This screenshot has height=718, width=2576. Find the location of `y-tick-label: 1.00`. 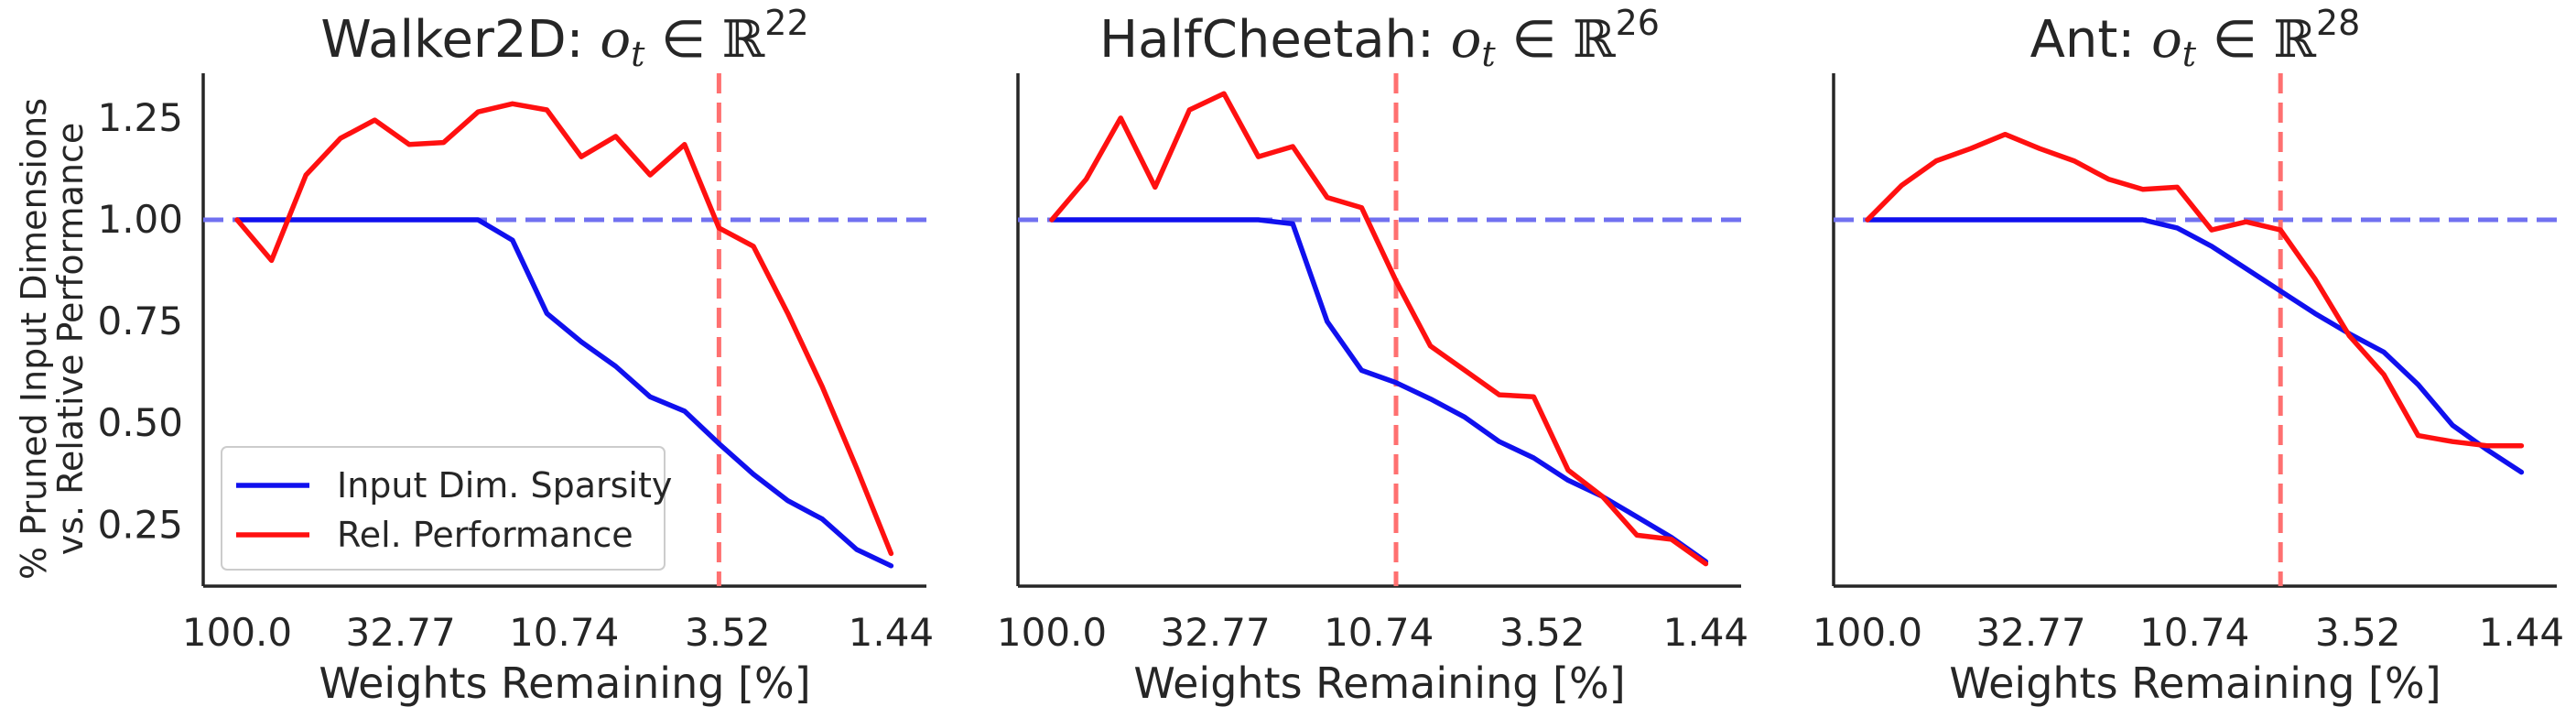

y-tick-label: 1.00 is located at coordinates (140, 219).